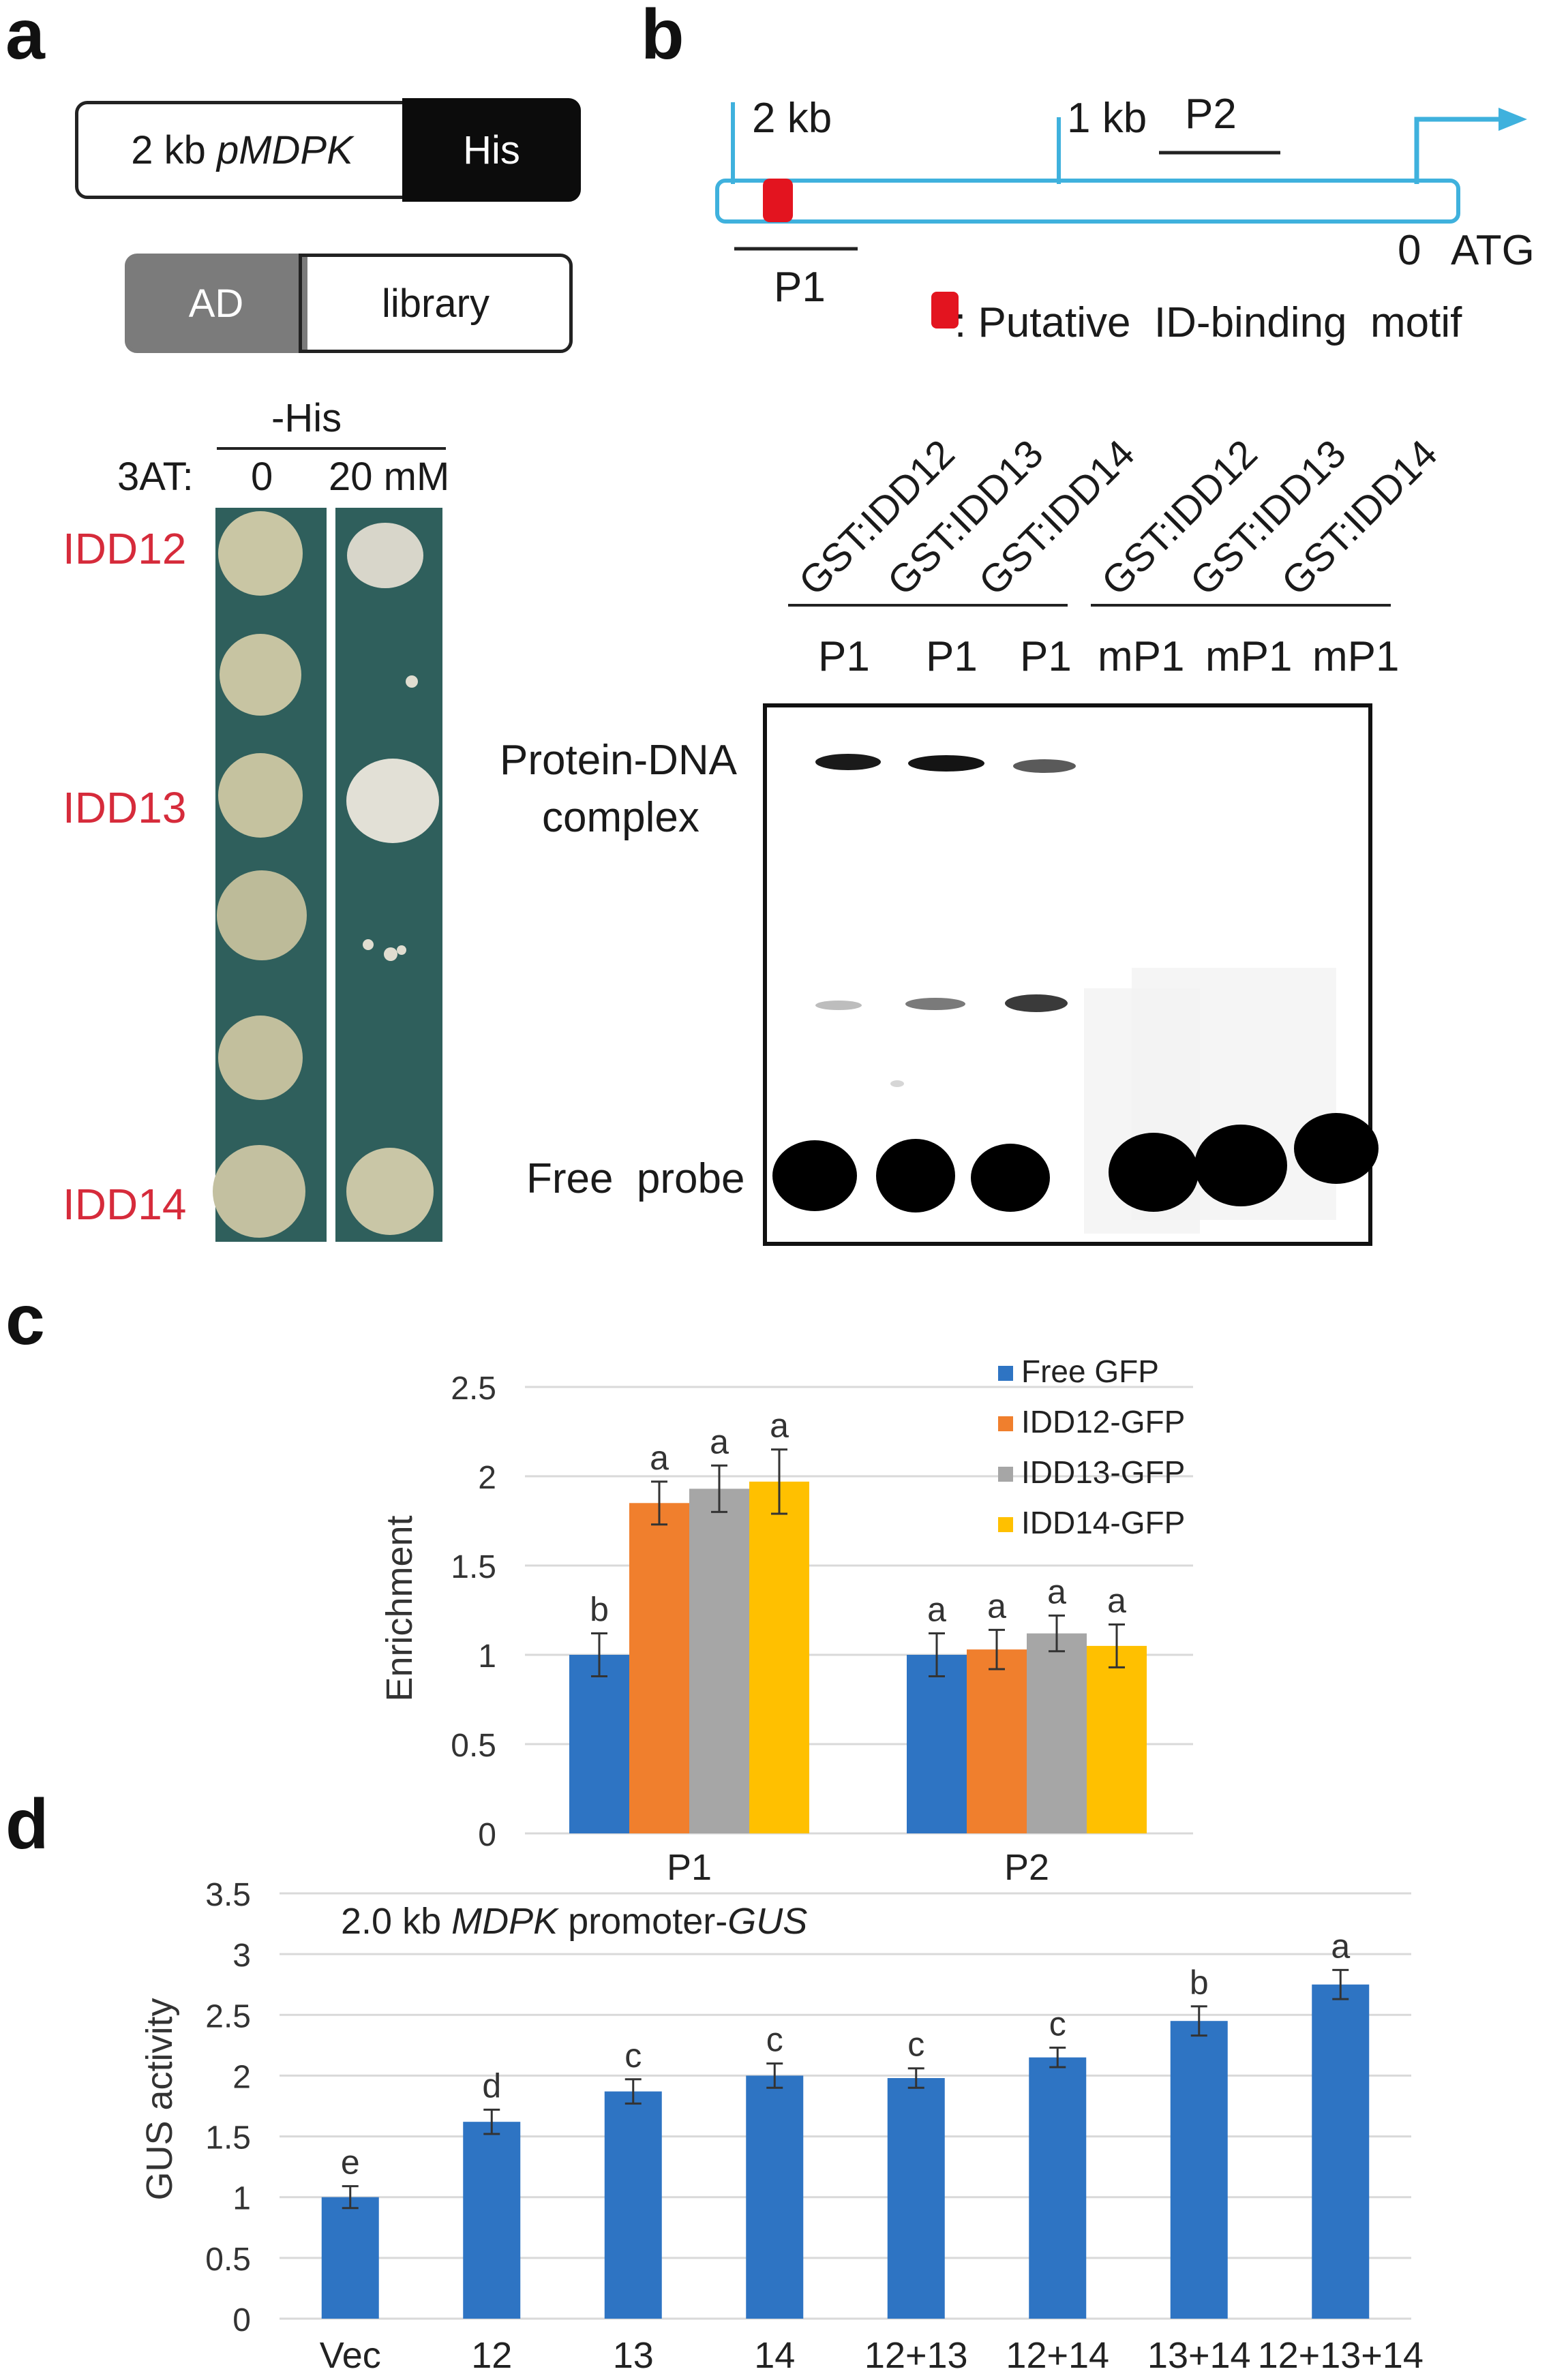 The width and height of the screenshot is (1551, 2380). I want to click on panel-d-letter: d, so click(27, 1824).